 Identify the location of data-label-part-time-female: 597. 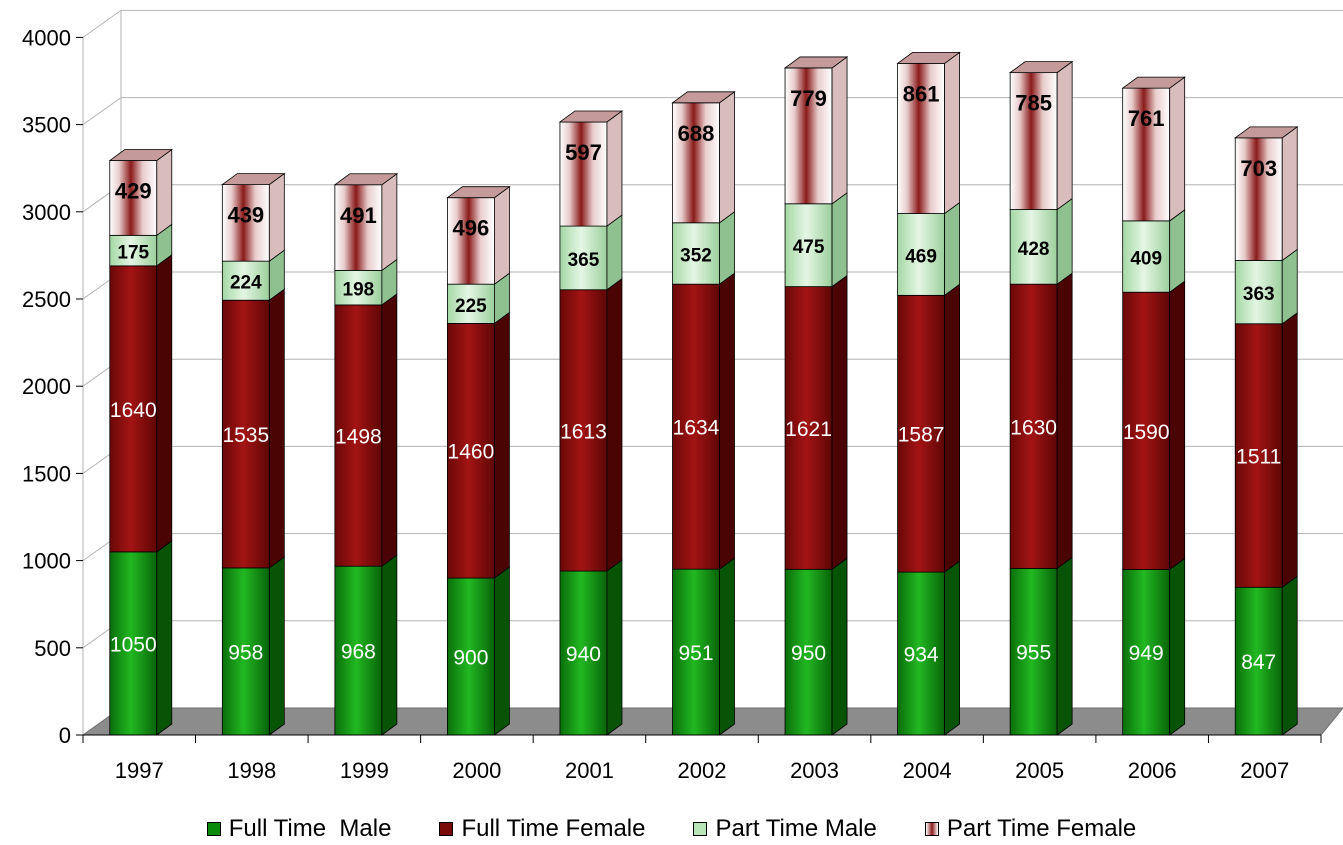
(583, 152).